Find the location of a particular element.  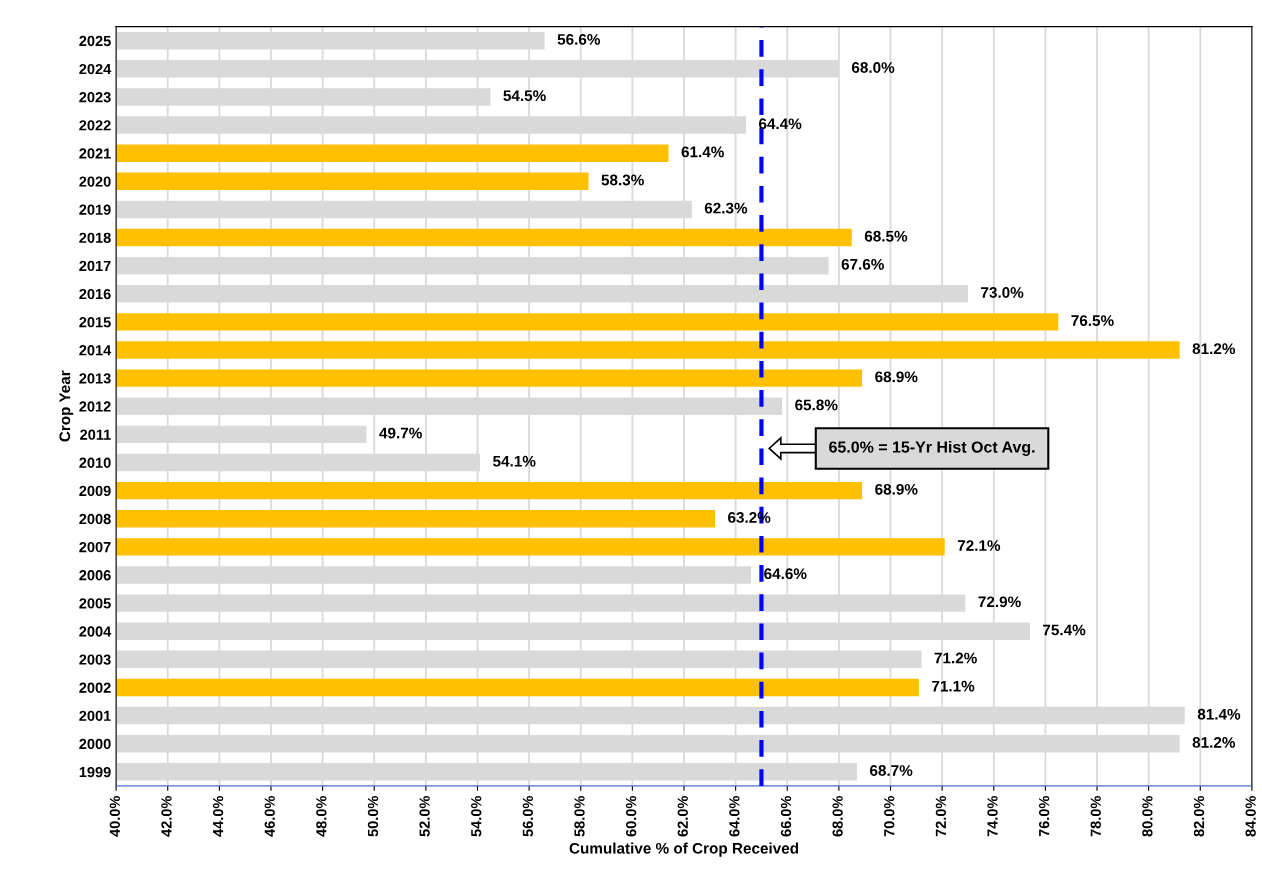

y-tick-label: 2001 is located at coordinates (95, 716).